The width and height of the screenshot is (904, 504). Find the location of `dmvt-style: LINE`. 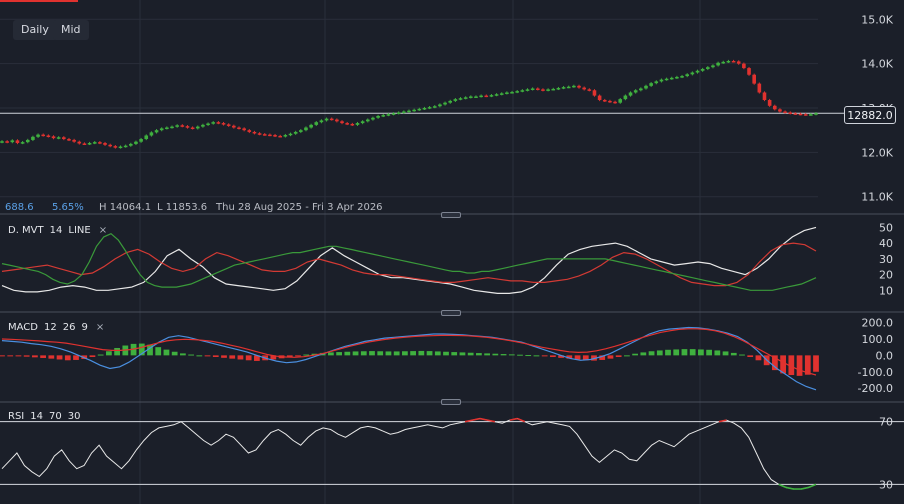

dmvt-style: LINE is located at coordinates (79, 230).